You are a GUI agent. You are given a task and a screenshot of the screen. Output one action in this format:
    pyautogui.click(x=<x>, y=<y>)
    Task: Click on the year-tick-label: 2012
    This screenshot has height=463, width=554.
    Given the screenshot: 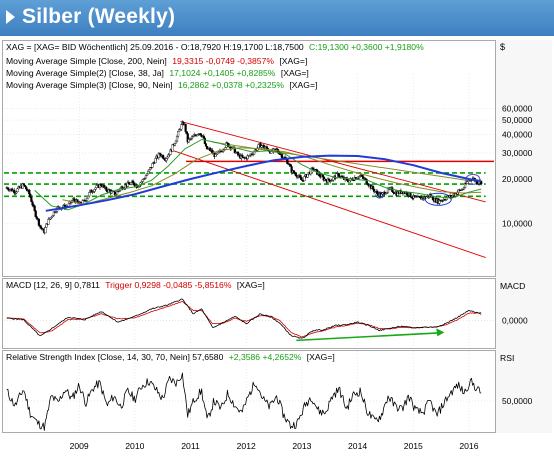 What is the action you would take?
    pyautogui.click(x=246, y=446)
    